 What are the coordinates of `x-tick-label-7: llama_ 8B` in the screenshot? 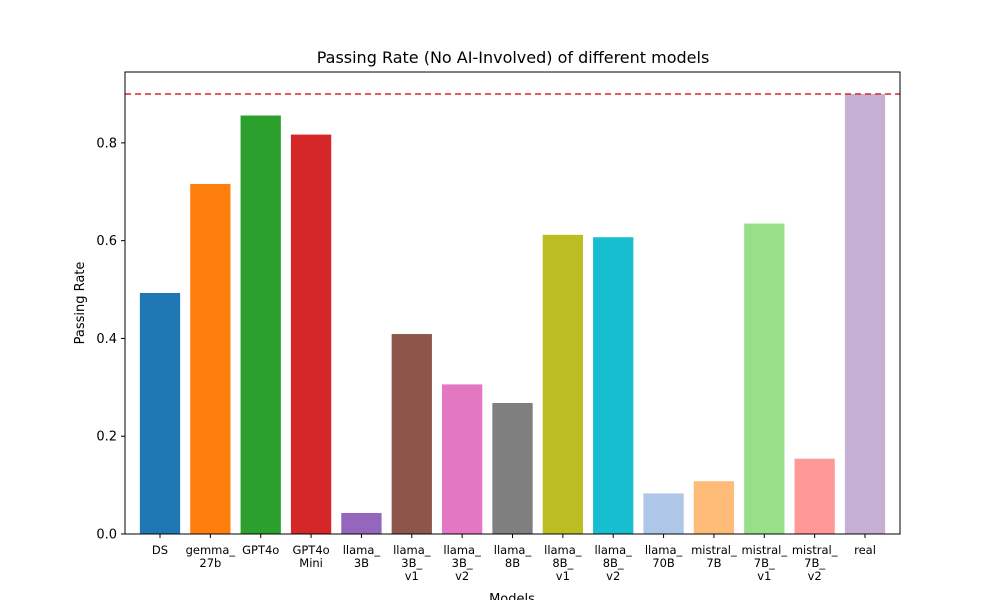 It's located at (513, 556).